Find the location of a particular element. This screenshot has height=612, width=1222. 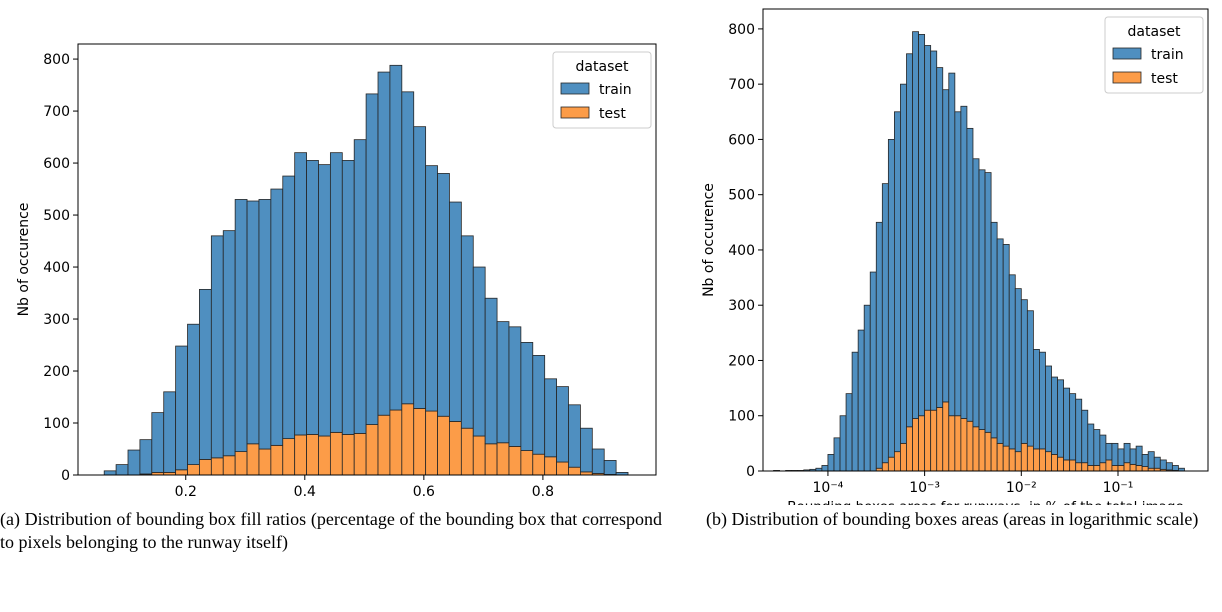

x-tick-label: 10⁻² is located at coordinates (1021, 488).